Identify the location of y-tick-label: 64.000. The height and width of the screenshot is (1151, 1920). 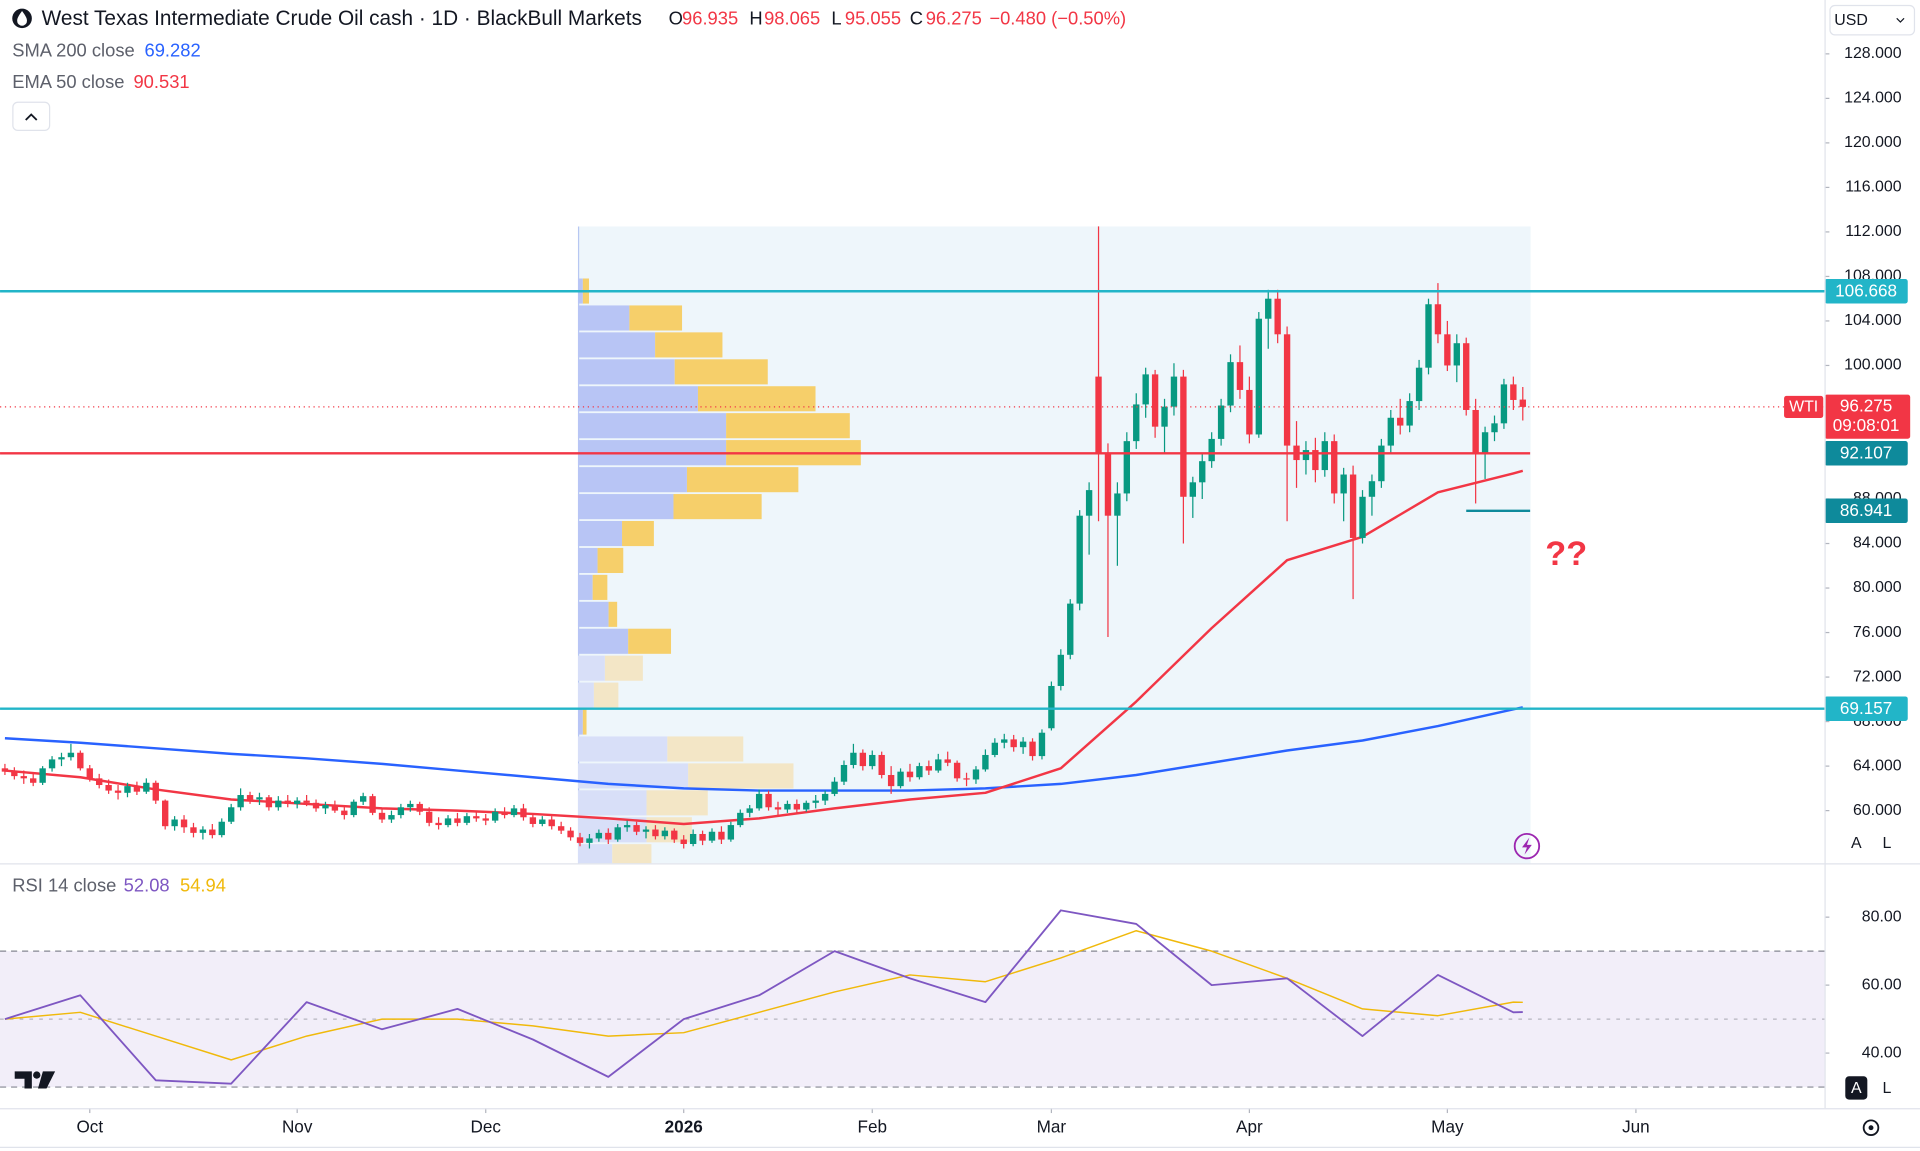
(1877, 765).